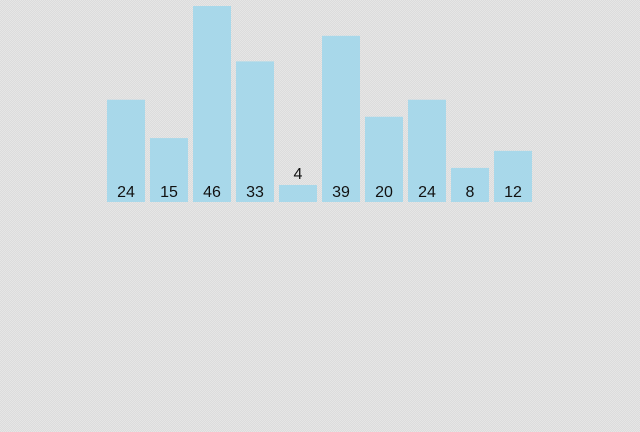 Image resolution: width=640 pixels, height=432 pixels. I want to click on data-label-0: 24, so click(126, 192).